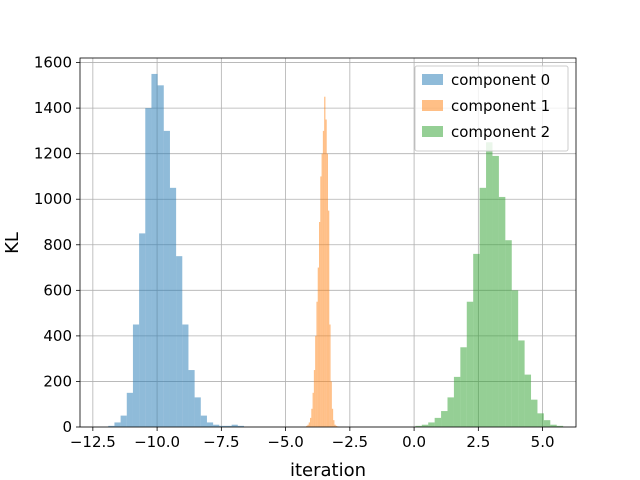 The width and height of the screenshot is (640, 480). Describe the element at coordinates (328, 470) in the screenshot. I see `x-axis-label: iteration` at that location.